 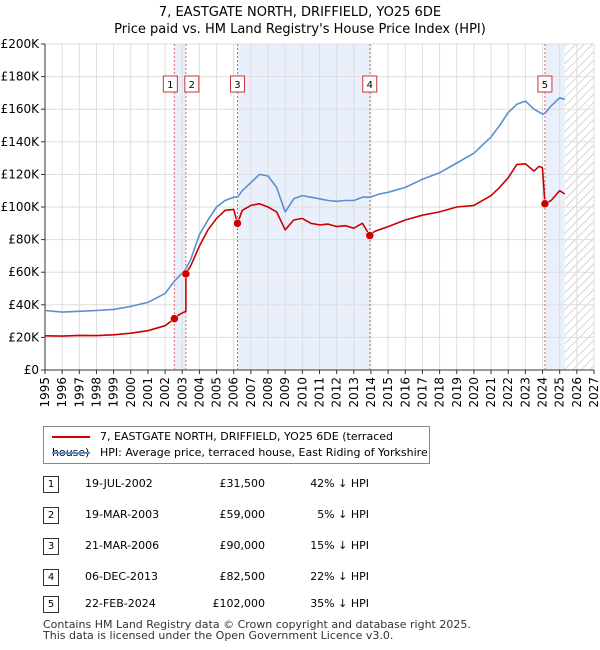 I want to click on x-tick-label: 1996, so click(x=62, y=392).